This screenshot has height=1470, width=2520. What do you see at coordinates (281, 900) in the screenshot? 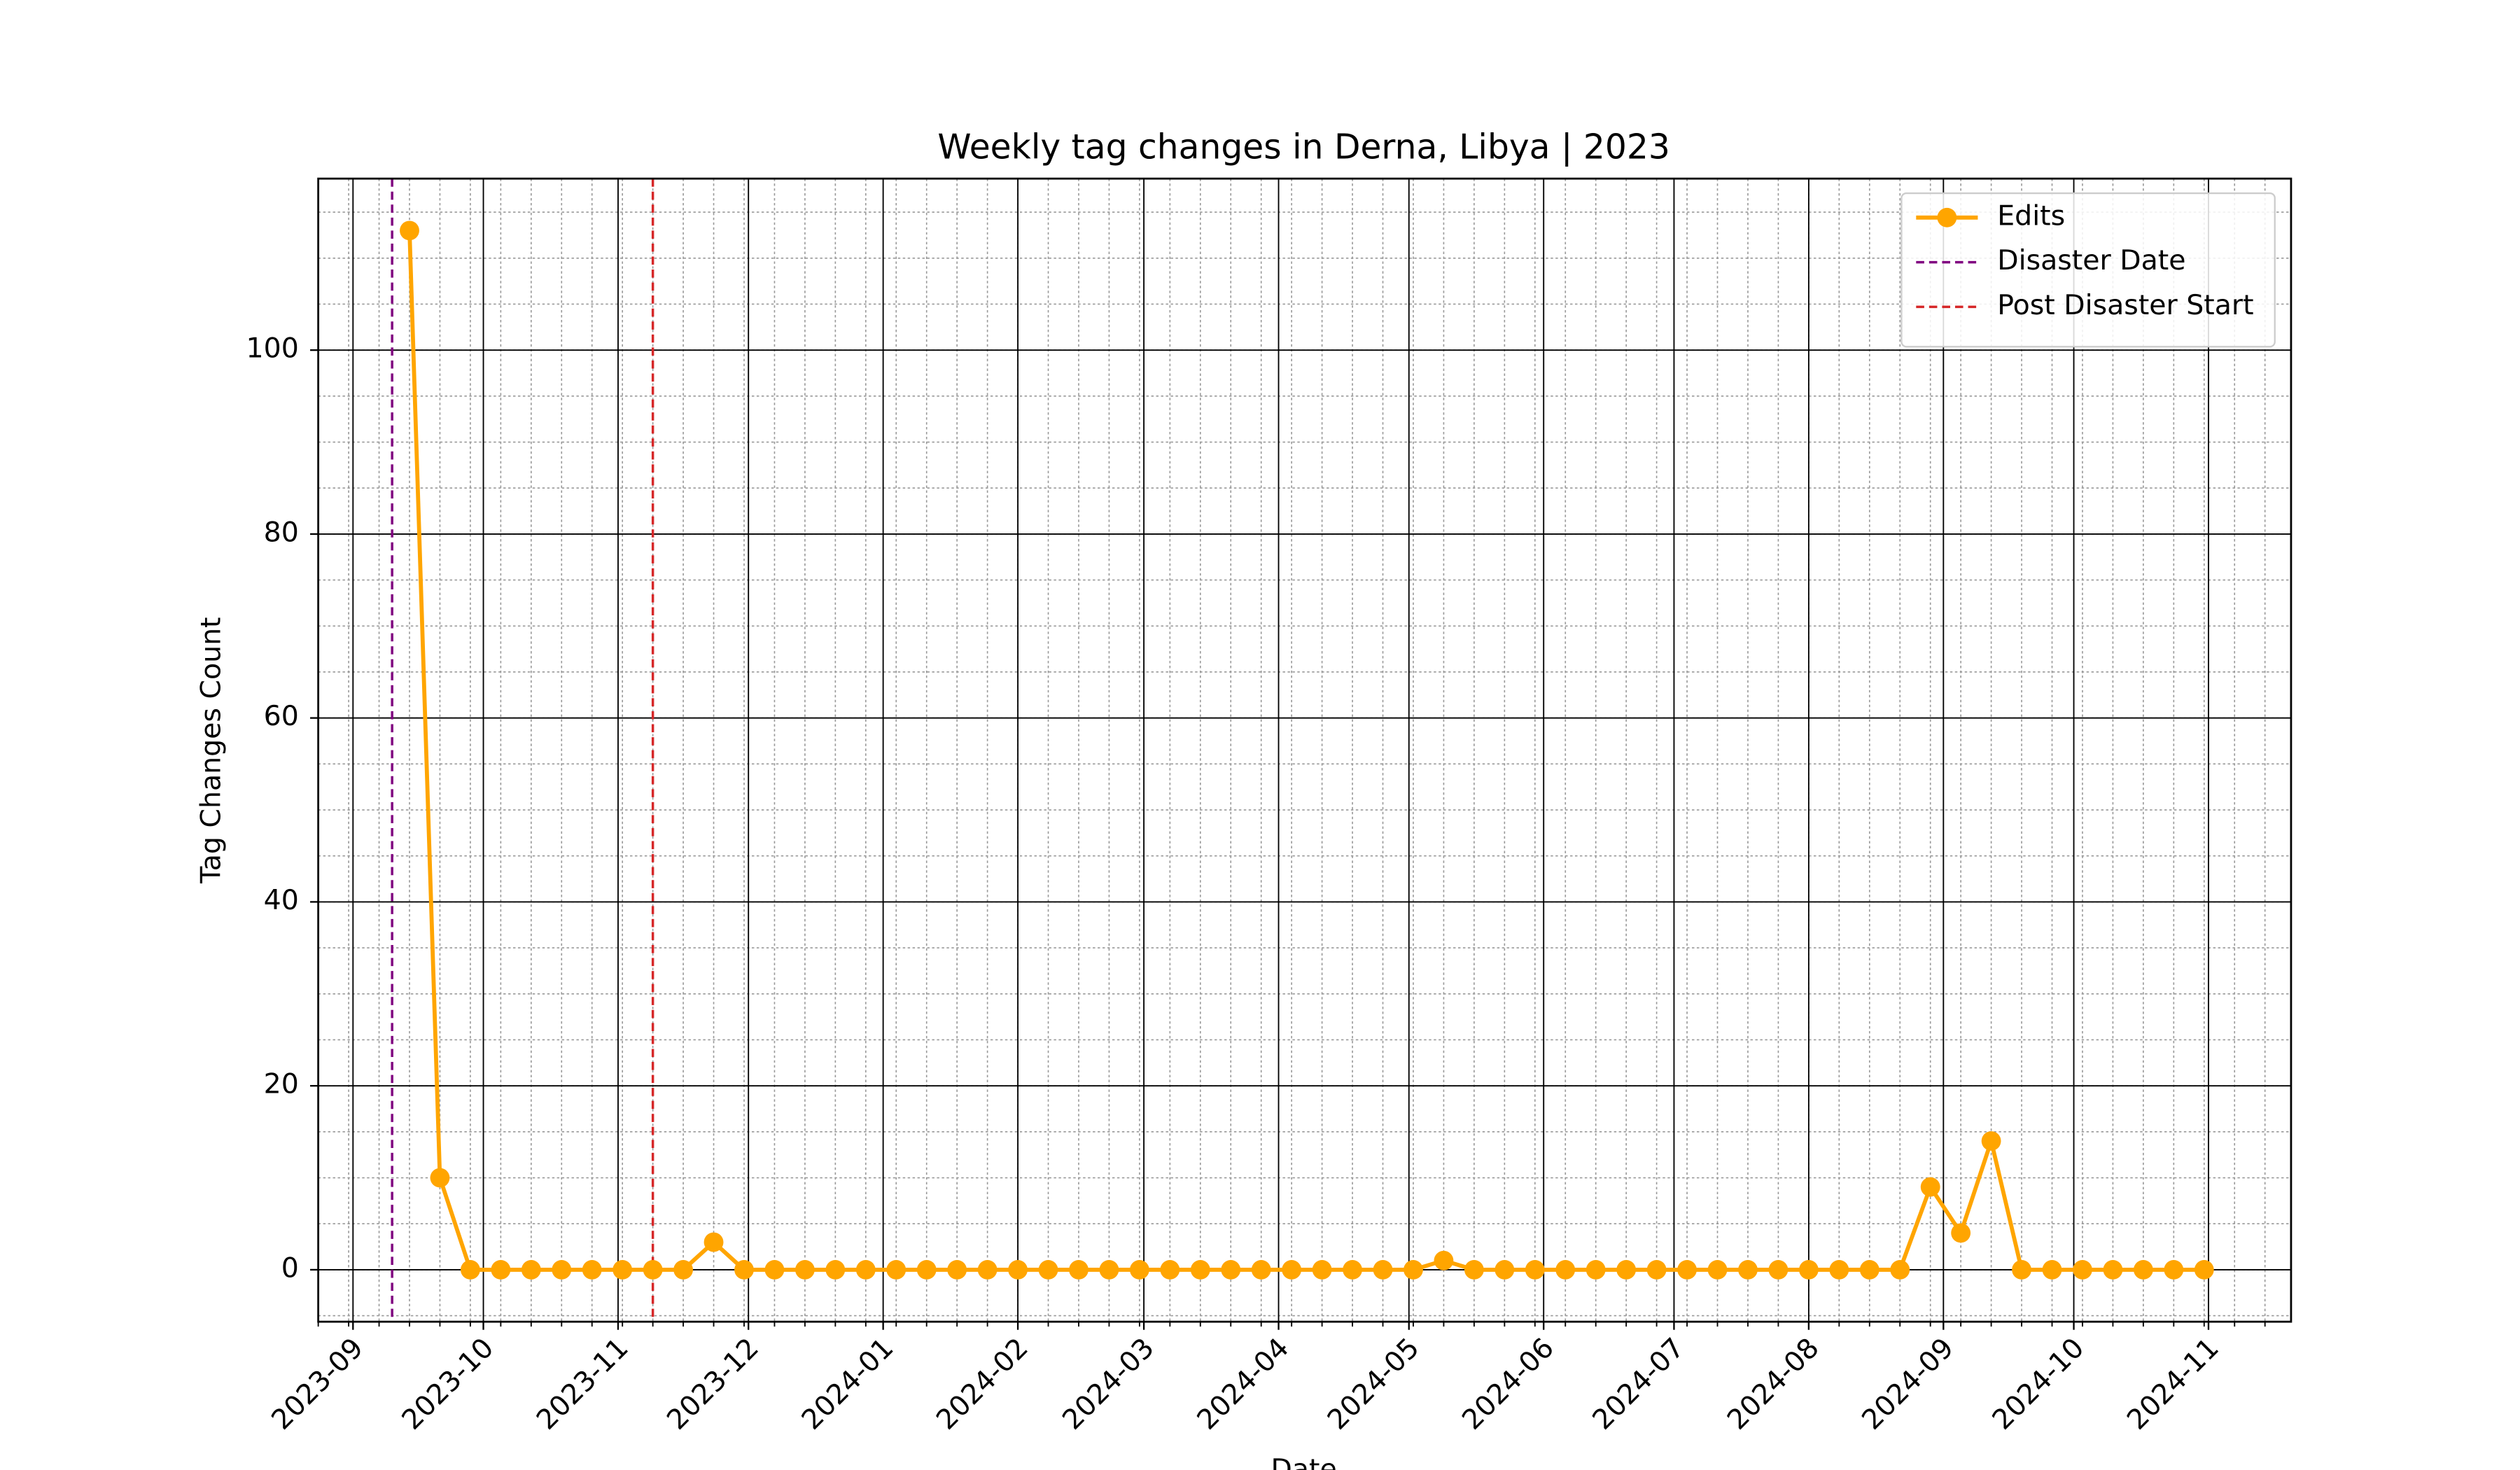
I see `y-tick-label: 40` at bounding box center [281, 900].